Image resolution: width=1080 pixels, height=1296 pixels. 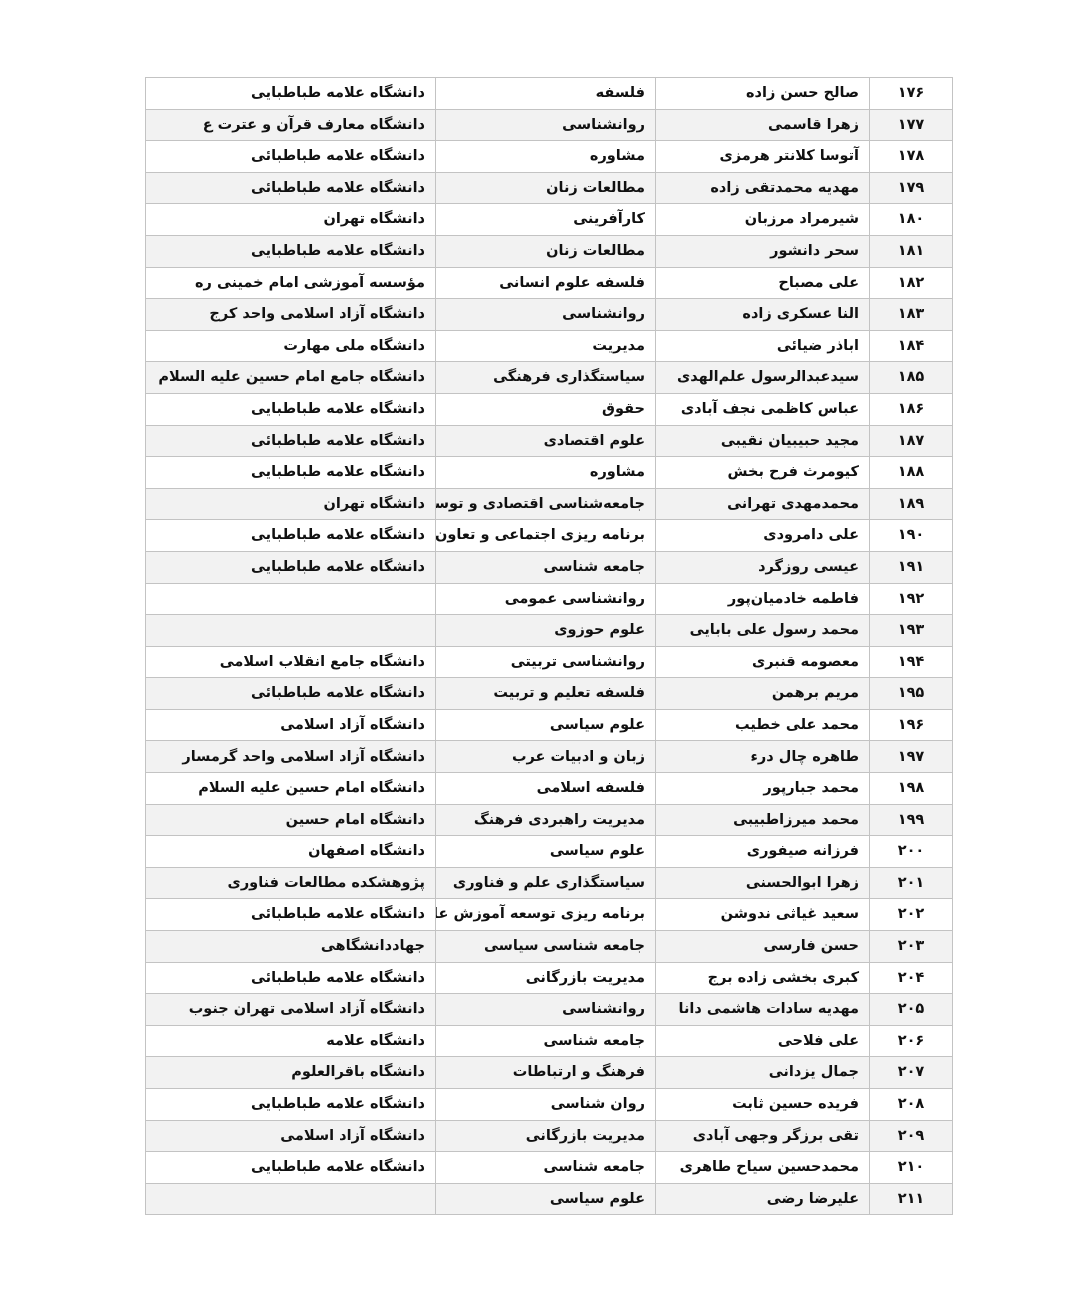 What do you see at coordinates (549, 1041) in the screenshot?
I see `table-row: ۲۰۶ علی فلاحی جامعه شناسی دانشگاه علامه` at bounding box center [549, 1041].